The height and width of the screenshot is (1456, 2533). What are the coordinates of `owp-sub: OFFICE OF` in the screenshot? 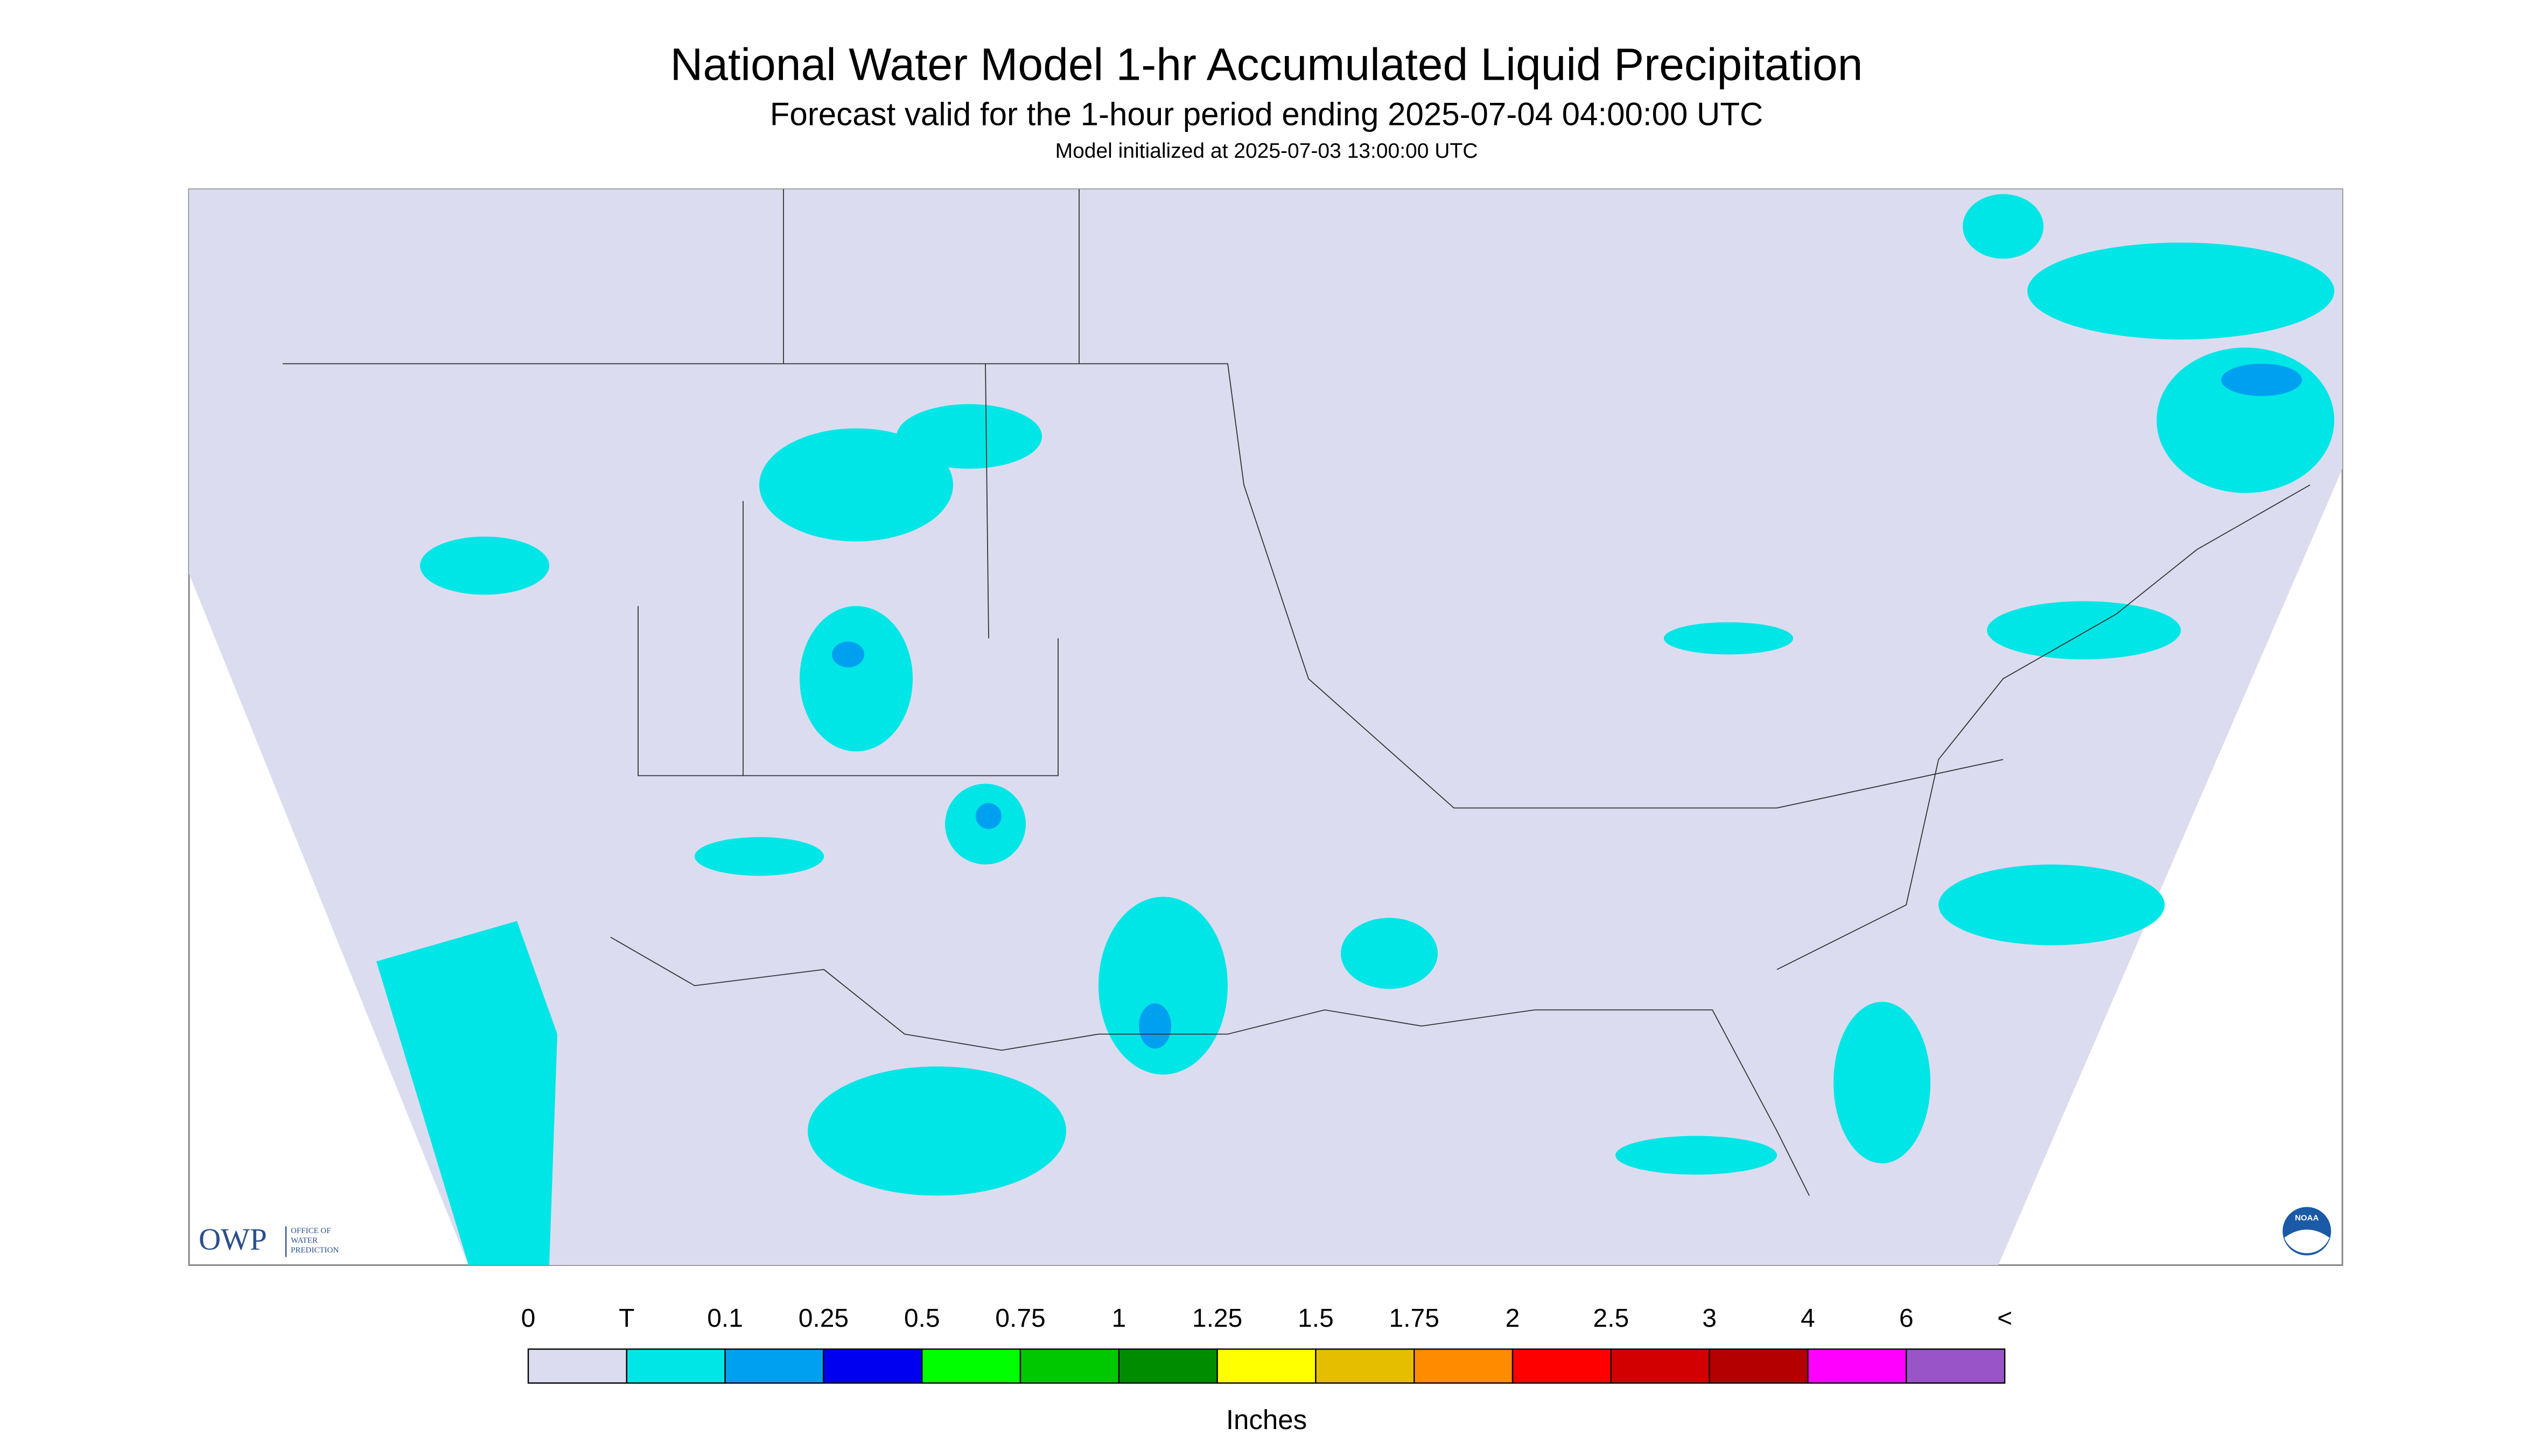 It's located at (311, 1231).